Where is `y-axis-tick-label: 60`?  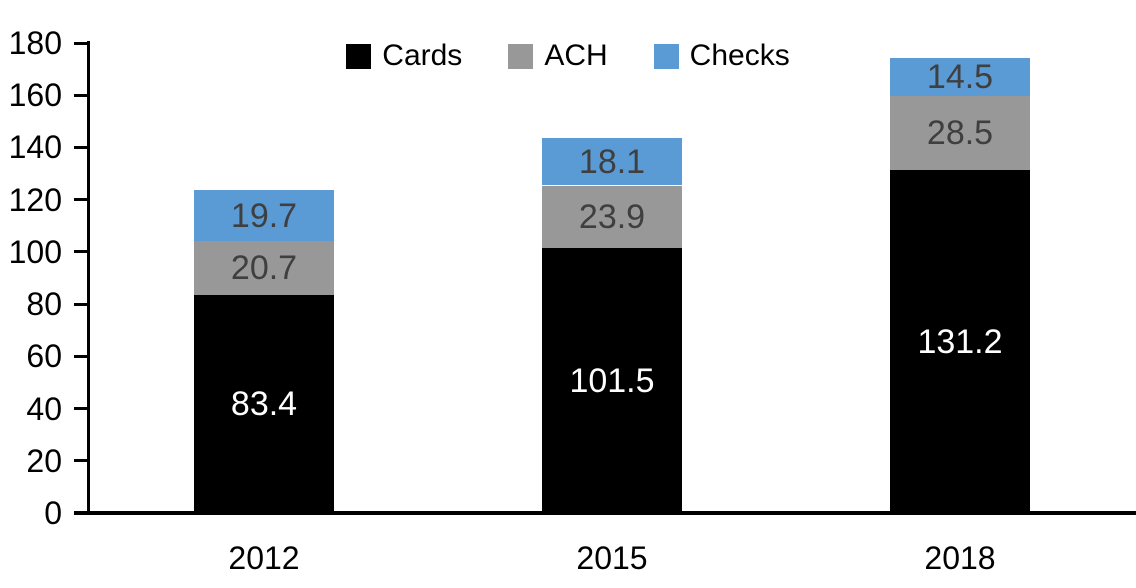 y-axis-tick-label: 60 is located at coordinates (44, 356).